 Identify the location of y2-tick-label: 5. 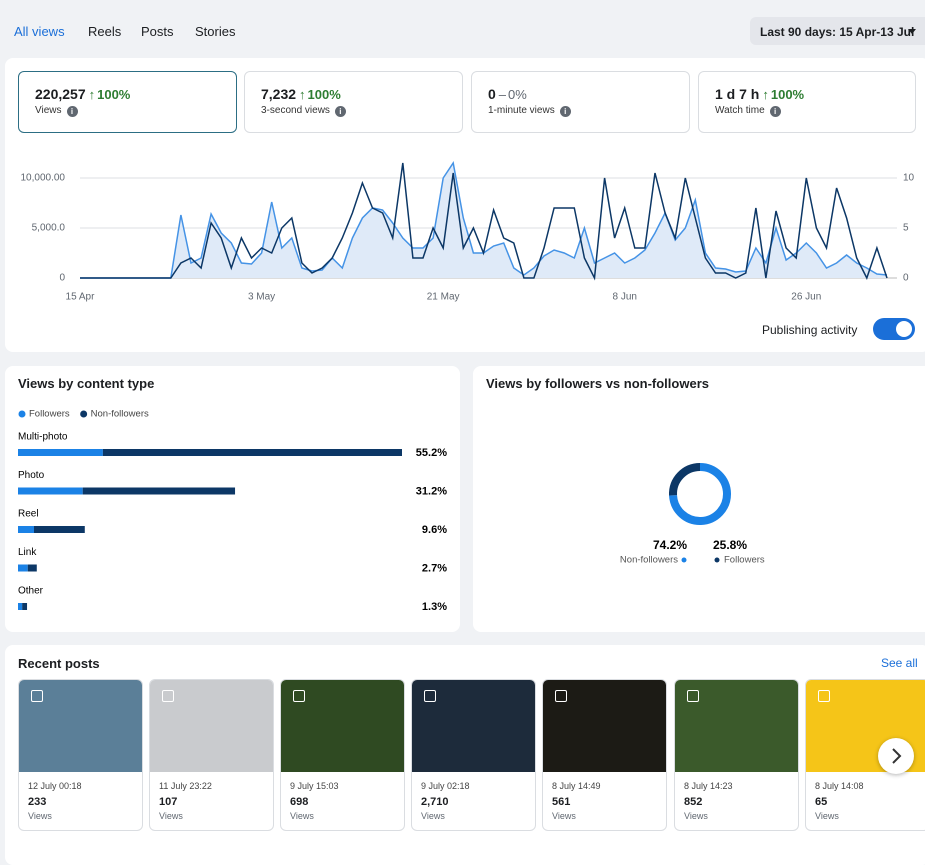
(906, 228).